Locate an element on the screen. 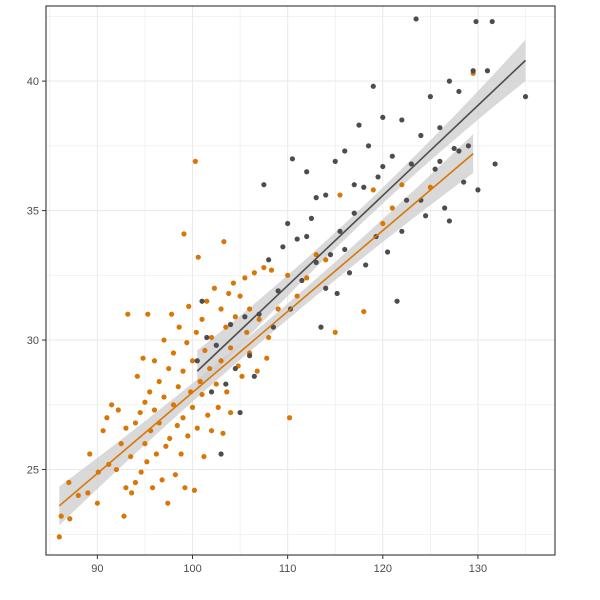  y-tick-label: 30 is located at coordinates (33, 341).